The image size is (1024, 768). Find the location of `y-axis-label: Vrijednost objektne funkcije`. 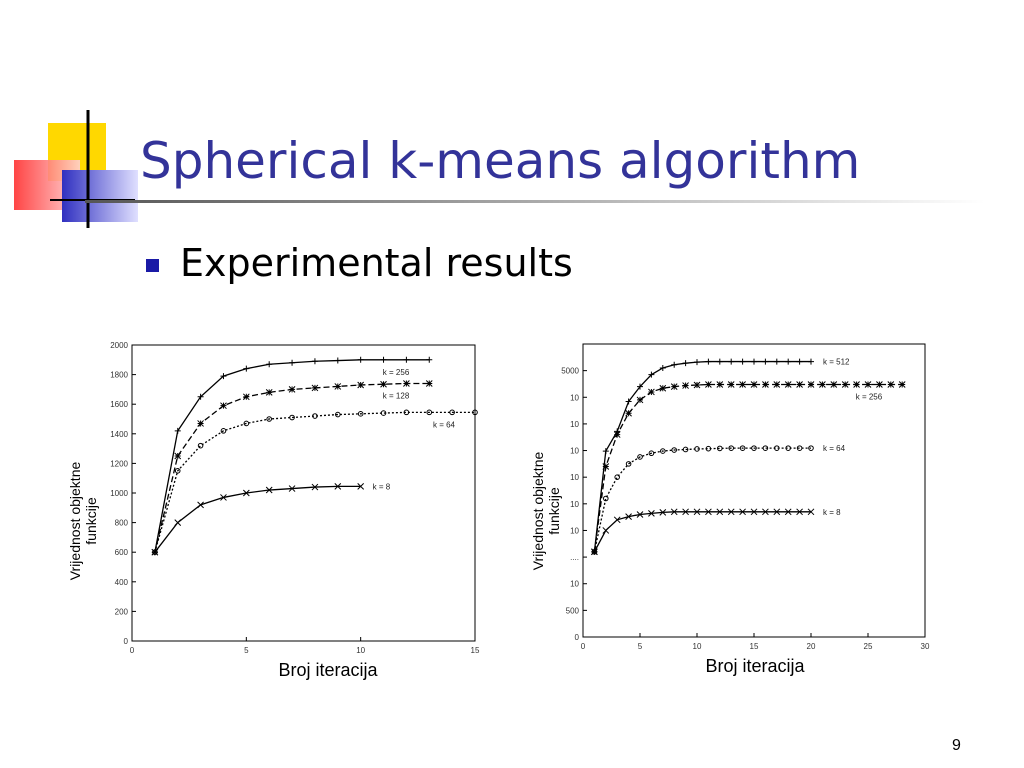

y-axis-label: Vrijednost objektne funkcije is located at coordinates (546, 511).